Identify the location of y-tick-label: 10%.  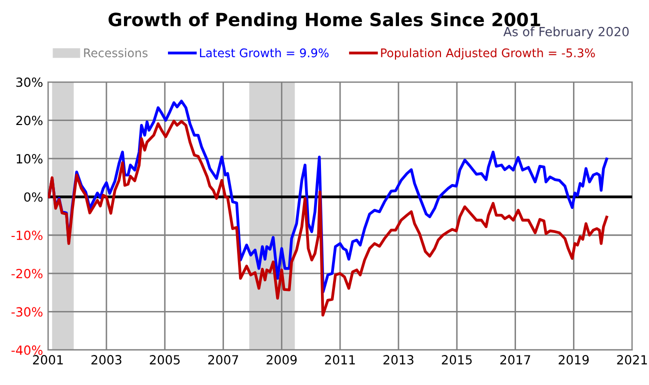
(29, 159).